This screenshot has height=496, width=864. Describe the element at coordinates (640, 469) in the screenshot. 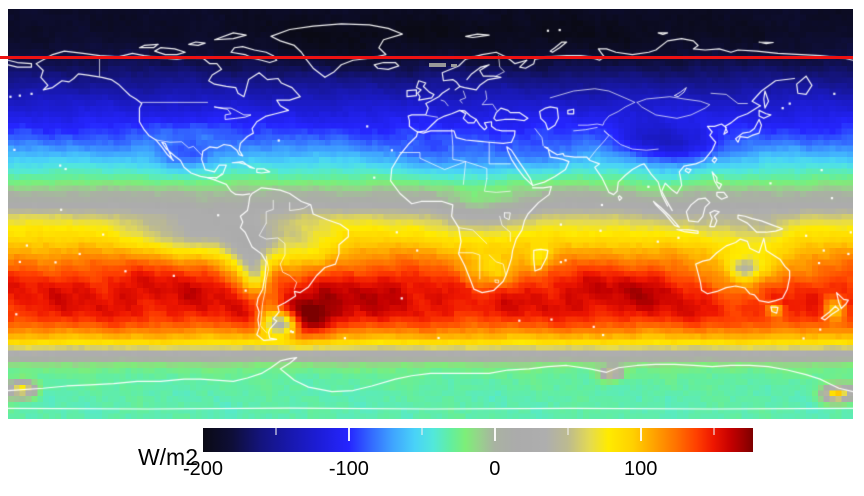

I see `colorbar-tick-label: 100` at that location.